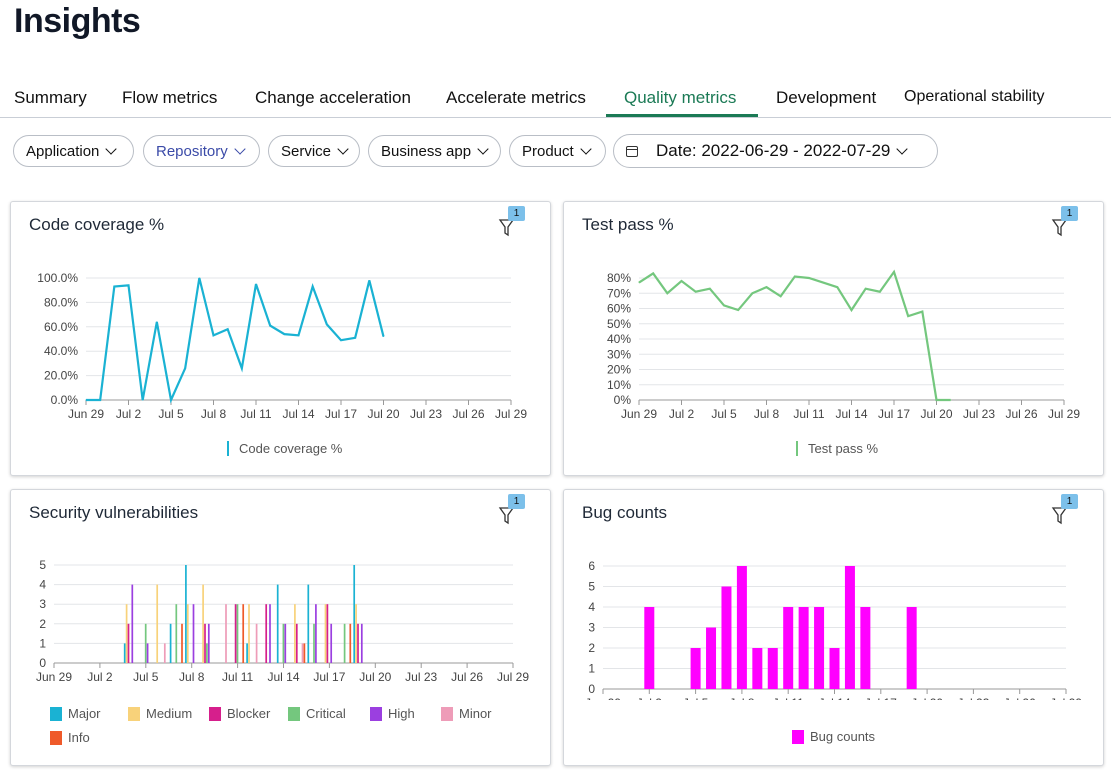  Describe the element at coordinates (111, 148) in the screenshot. I see `chevron-down-icon` at that location.